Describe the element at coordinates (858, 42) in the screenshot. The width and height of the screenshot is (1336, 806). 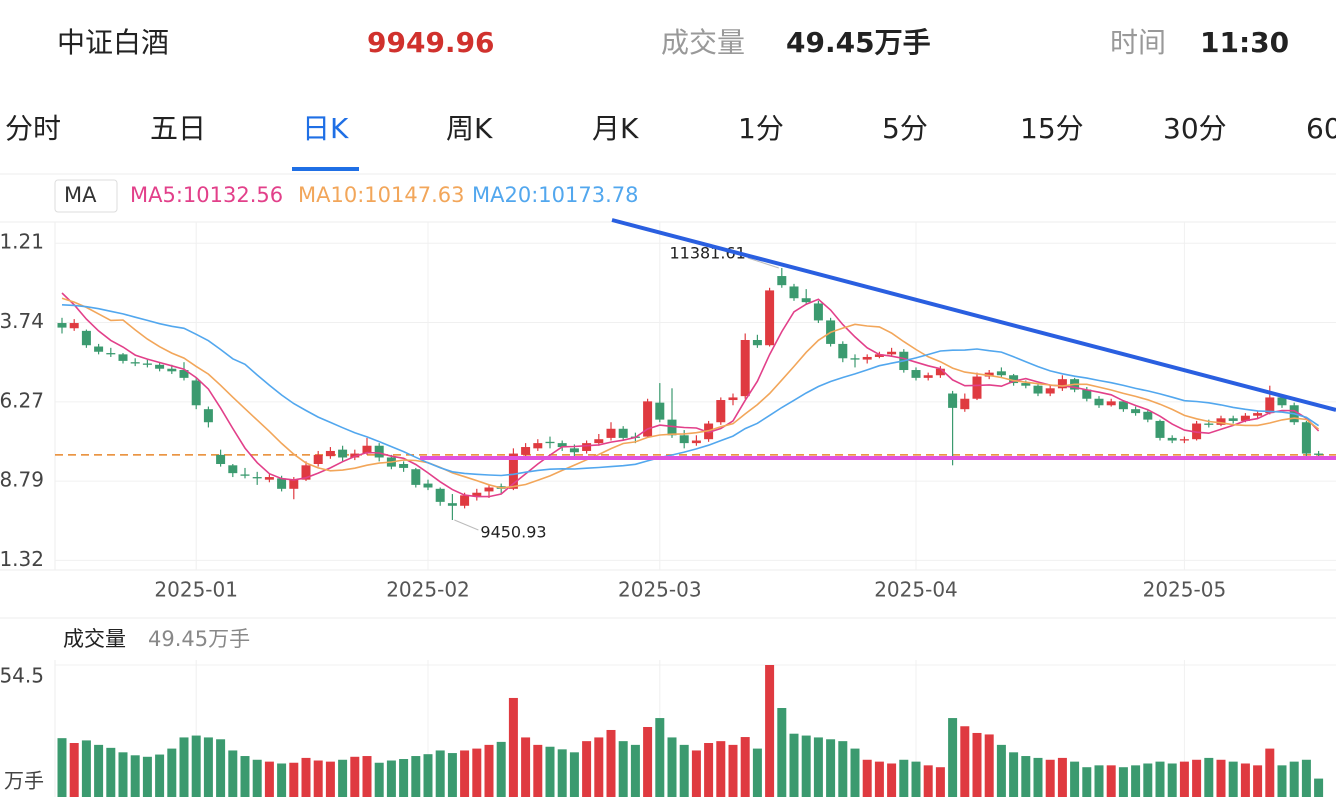
I see `volume: 49.45万手` at that location.